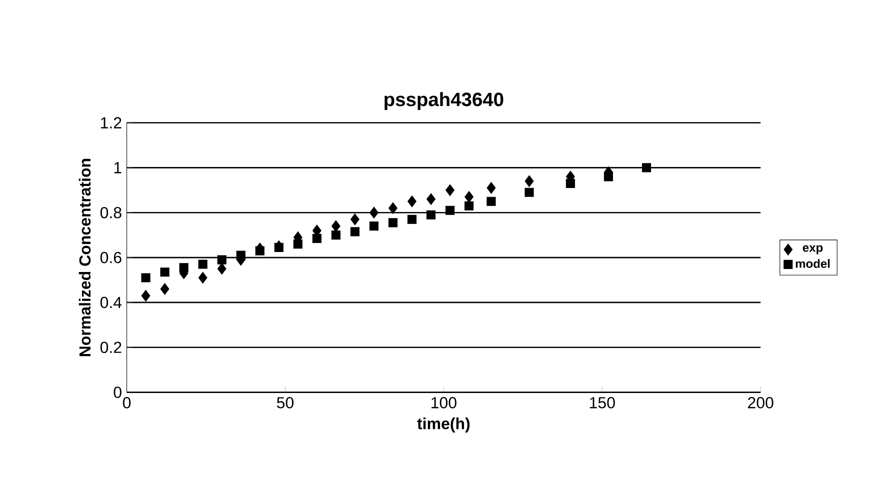 The image size is (870, 502). What do you see at coordinates (285, 402) in the screenshot?
I see `x-tick-label: 50` at bounding box center [285, 402].